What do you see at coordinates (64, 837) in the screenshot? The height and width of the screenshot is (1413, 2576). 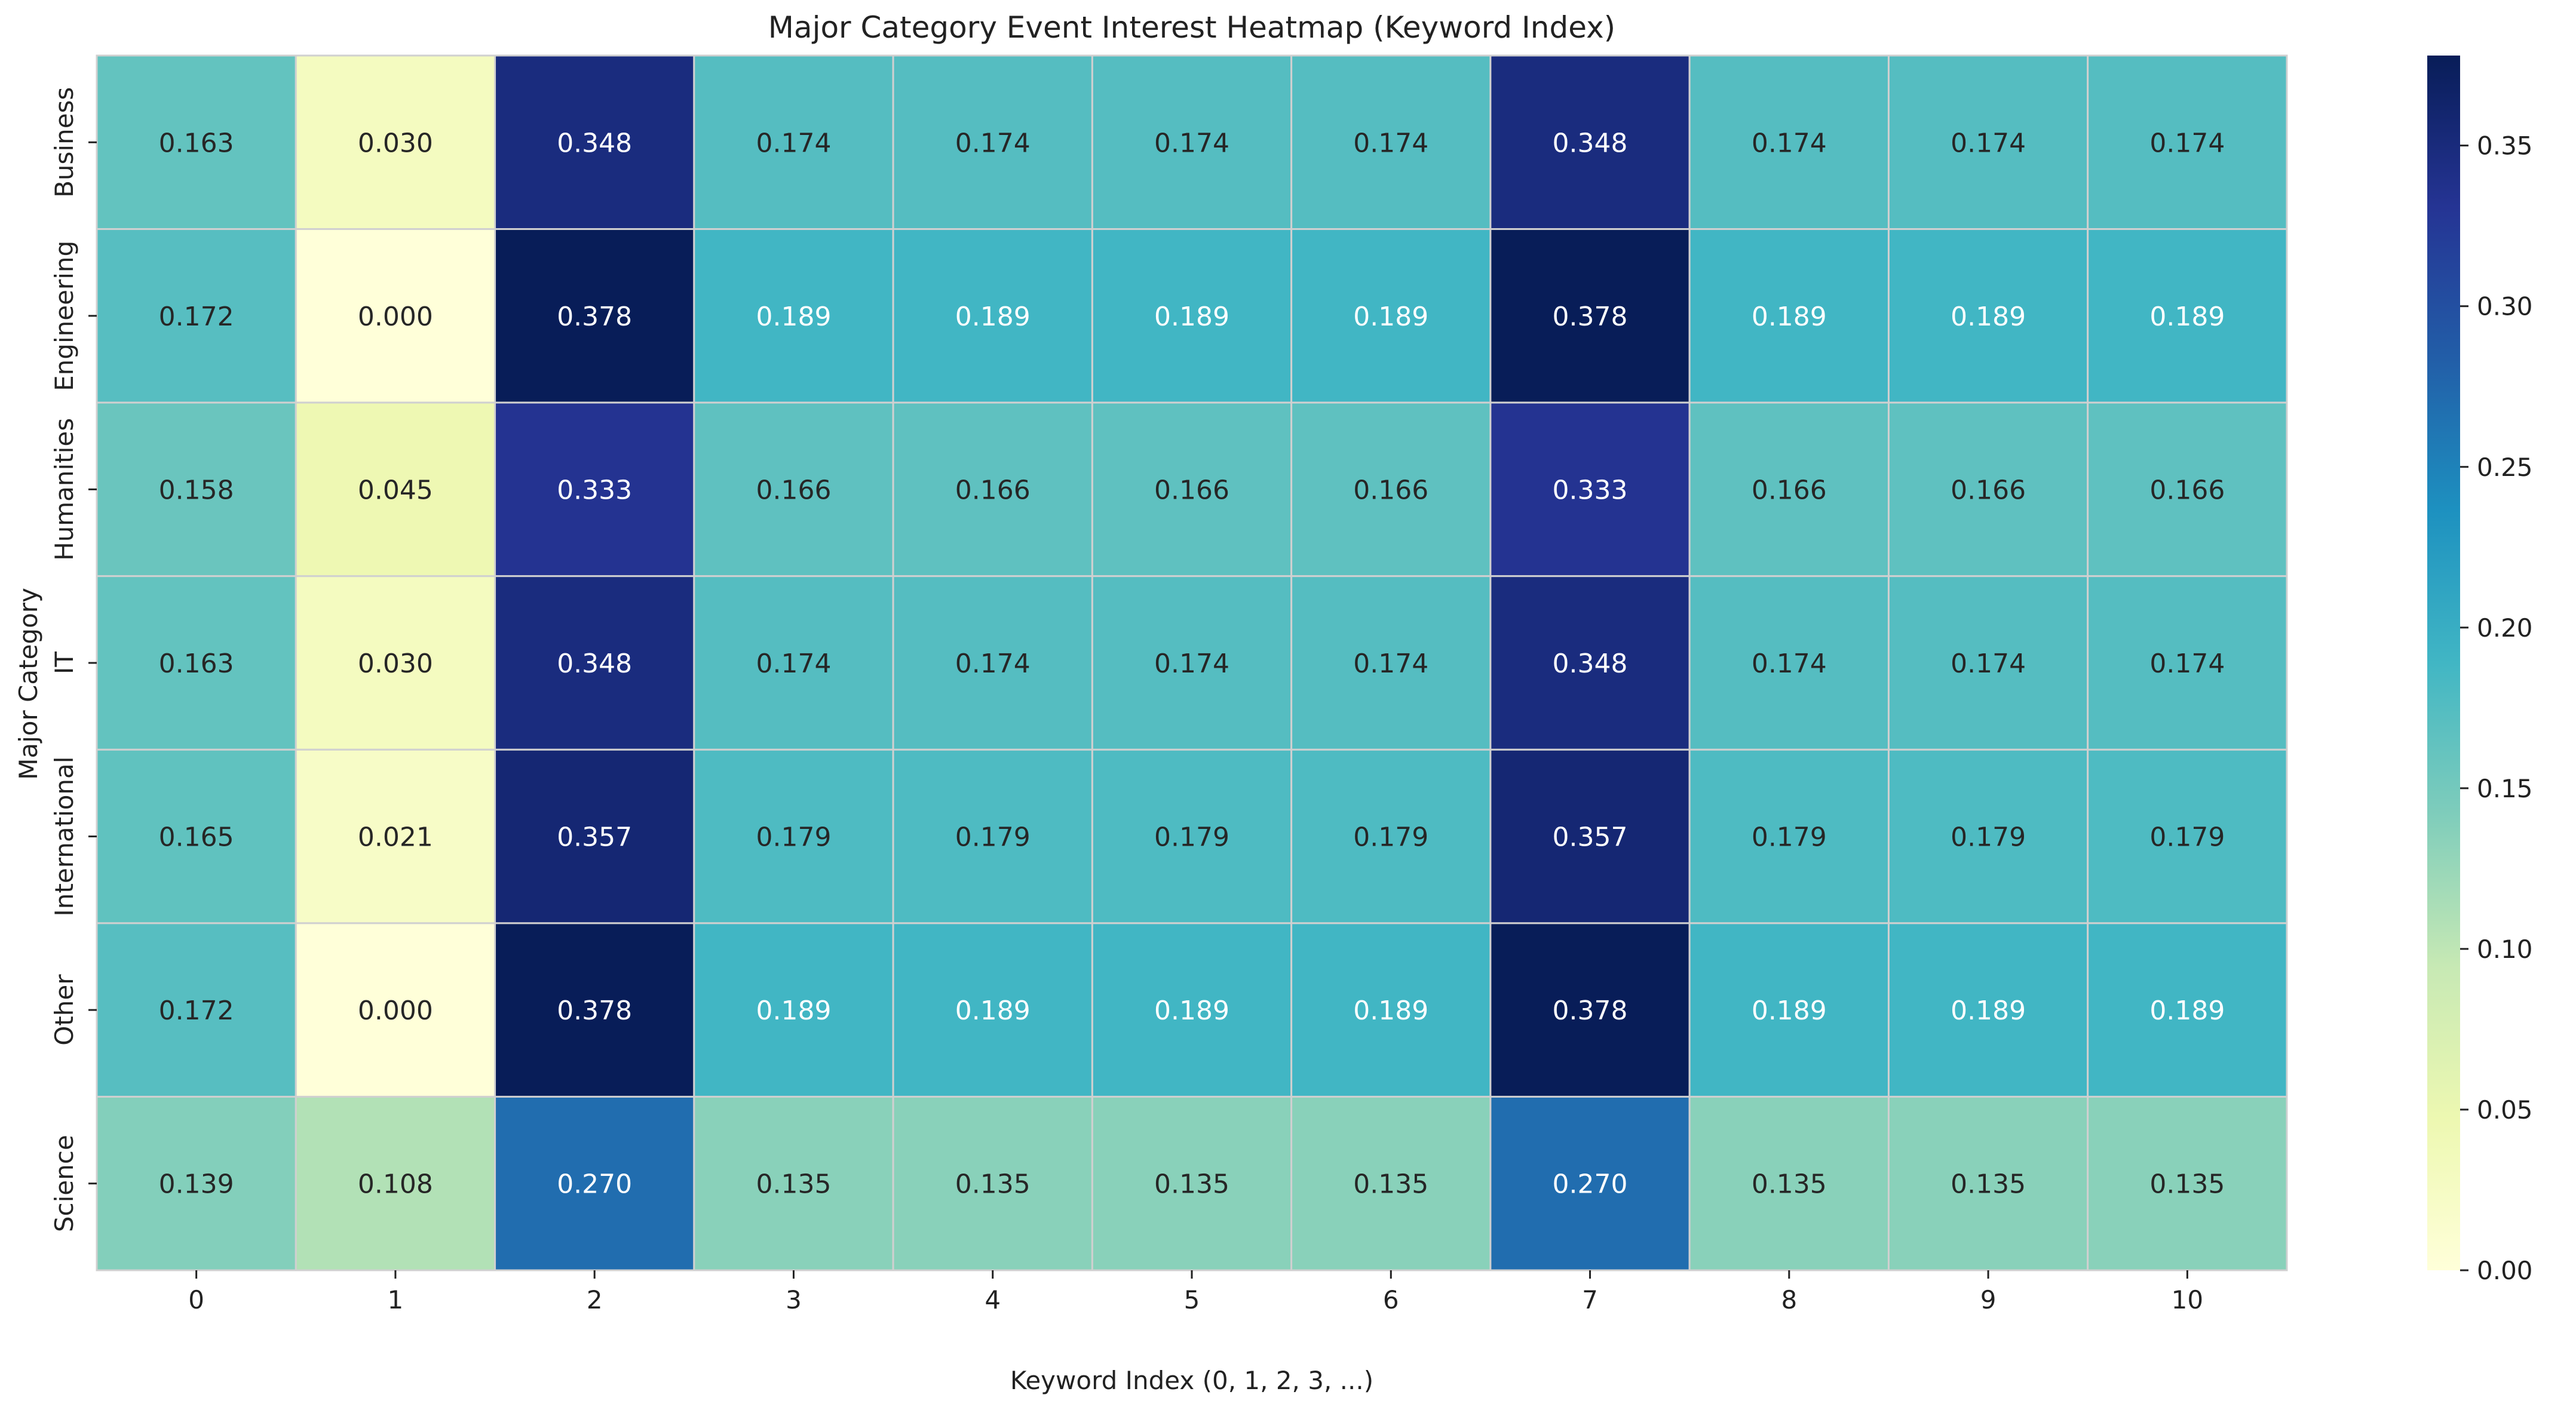 I see `y-tick-label: International` at bounding box center [64, 837].